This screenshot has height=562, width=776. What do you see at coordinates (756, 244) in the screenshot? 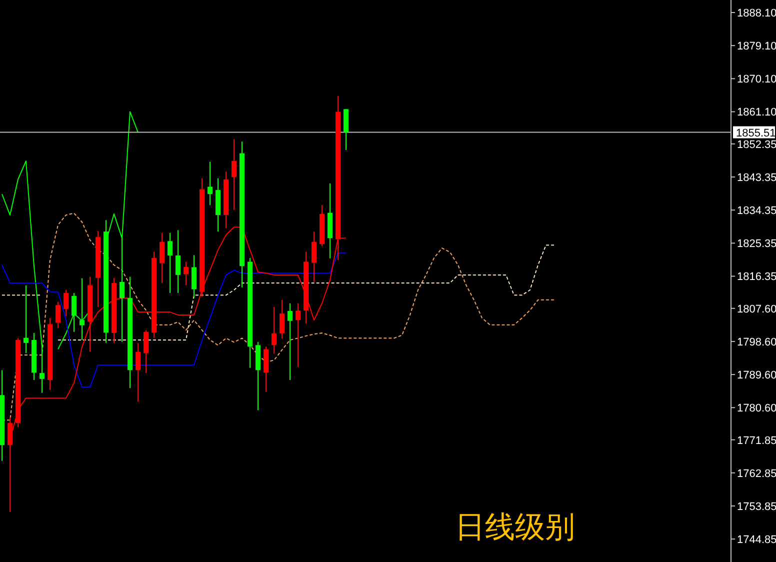
I see `y-tick-label: 1825.35` at bounding box center [756, 244].